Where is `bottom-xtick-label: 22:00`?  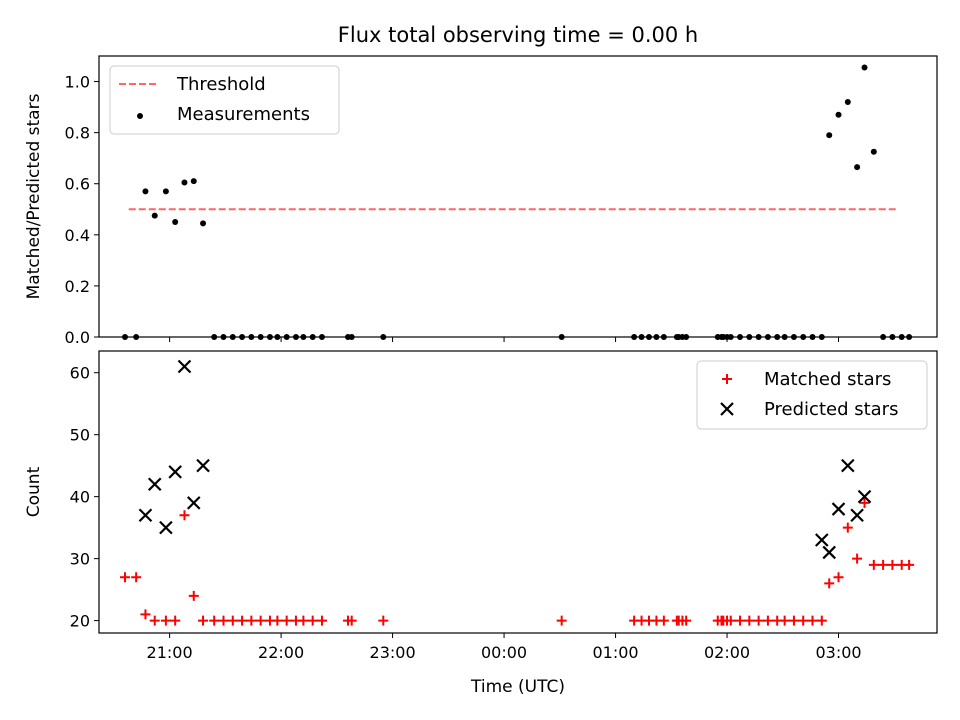 bottom-xtick-label: 22:00 is located at coordinates (281, 652).